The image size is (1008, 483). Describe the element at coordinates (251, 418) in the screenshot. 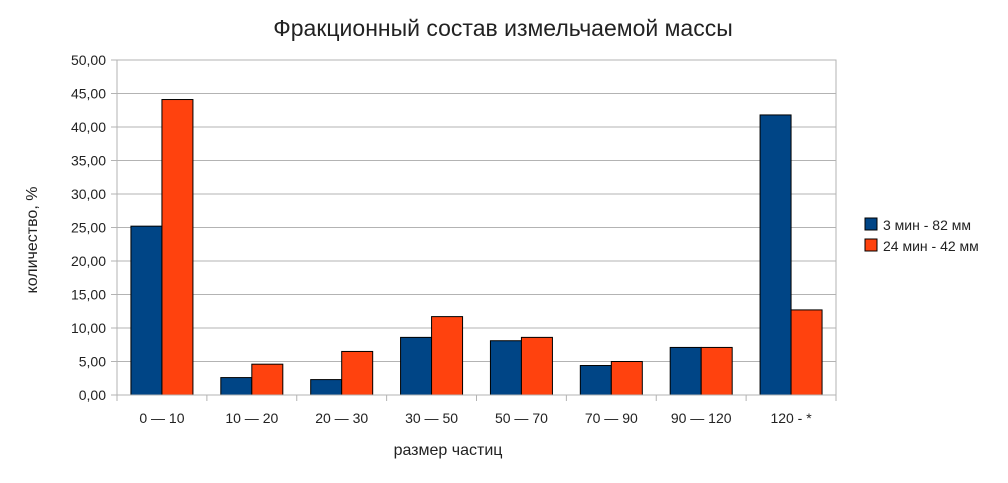

I see `x-tick-label: 10 — 20` at that location.